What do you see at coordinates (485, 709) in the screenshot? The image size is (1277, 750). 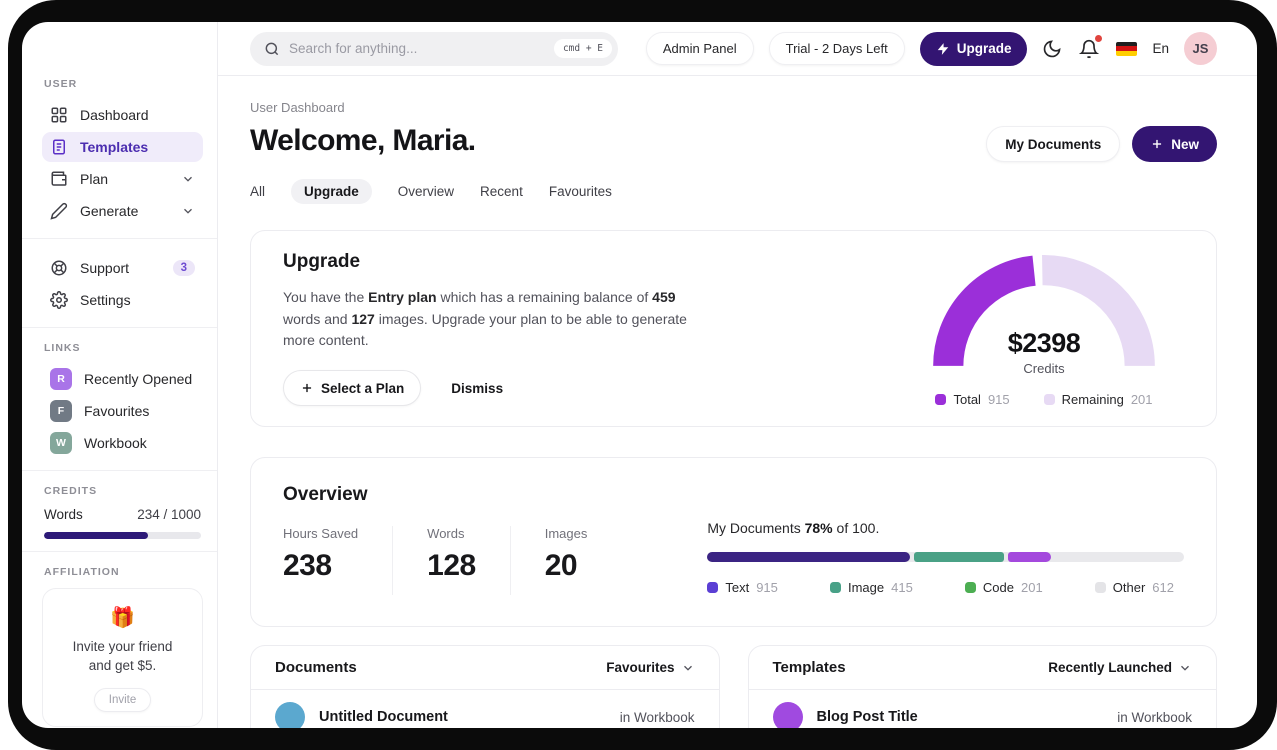 I see `document-list-item: Untitled Document in Workbook` at bounding box center [485, 709].